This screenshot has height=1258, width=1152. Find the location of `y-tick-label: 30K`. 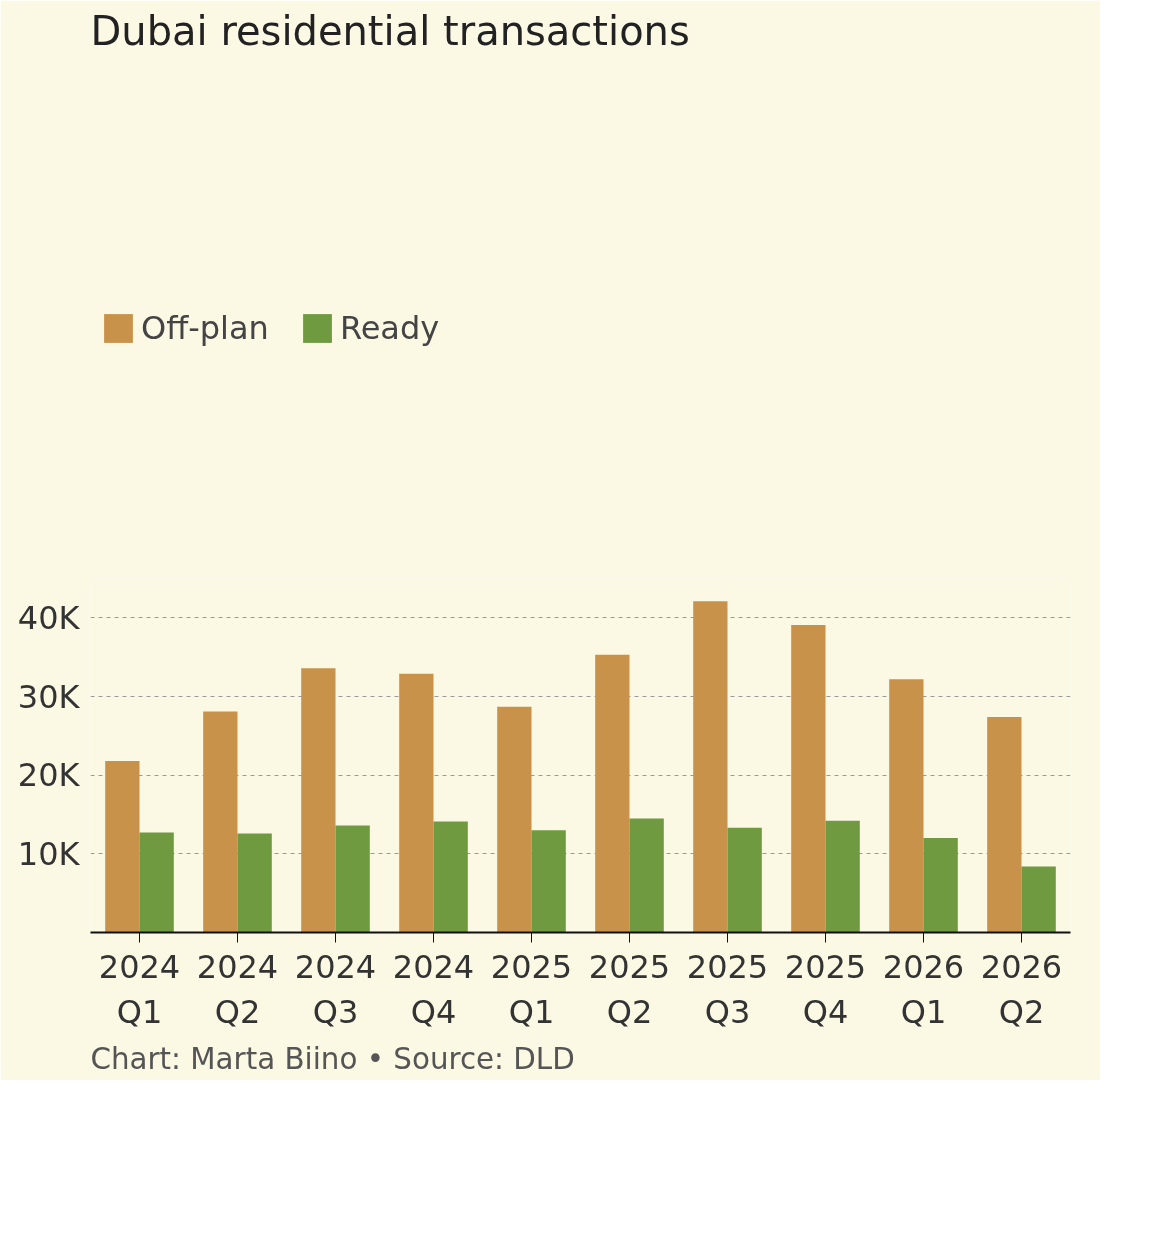

y-tick-label: 30K is located at coordinates (49, 696).